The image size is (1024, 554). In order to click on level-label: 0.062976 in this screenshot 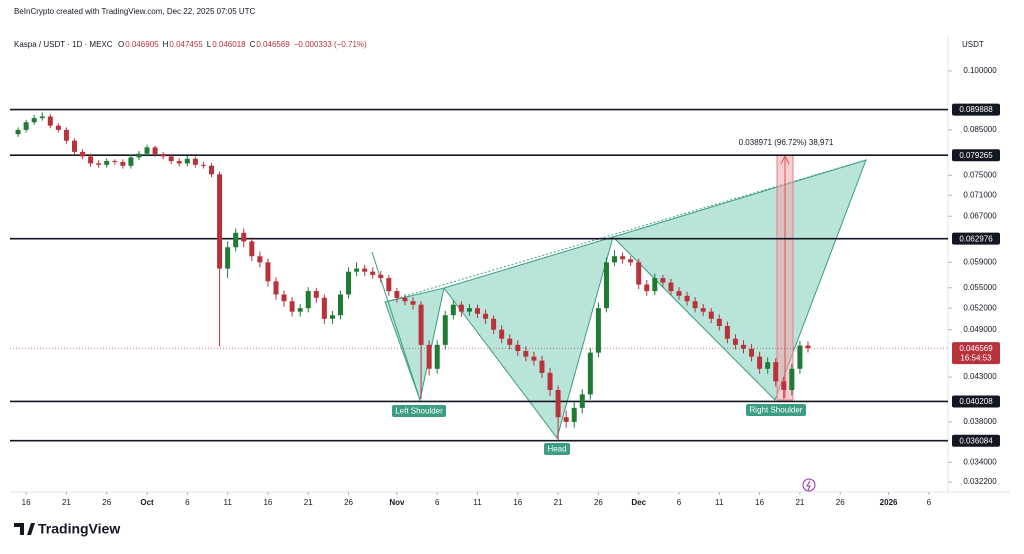, I will do `click(976, 238)`.